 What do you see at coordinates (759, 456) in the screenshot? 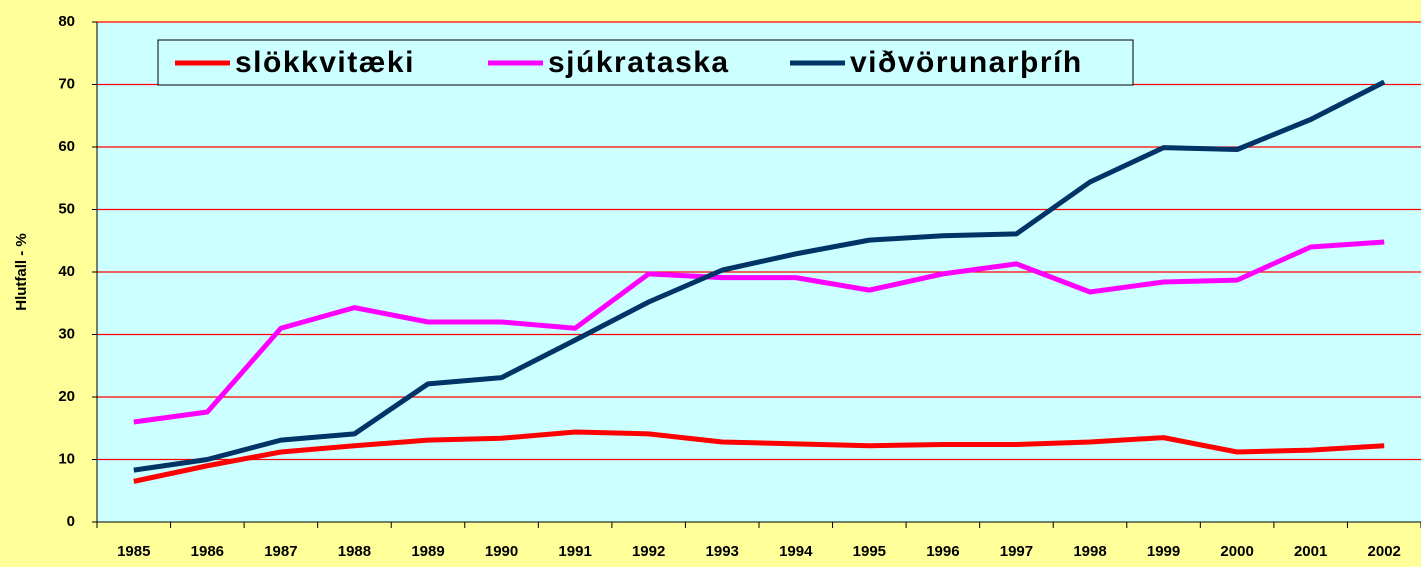
I see `series-line` at bounding box center [759, 456].